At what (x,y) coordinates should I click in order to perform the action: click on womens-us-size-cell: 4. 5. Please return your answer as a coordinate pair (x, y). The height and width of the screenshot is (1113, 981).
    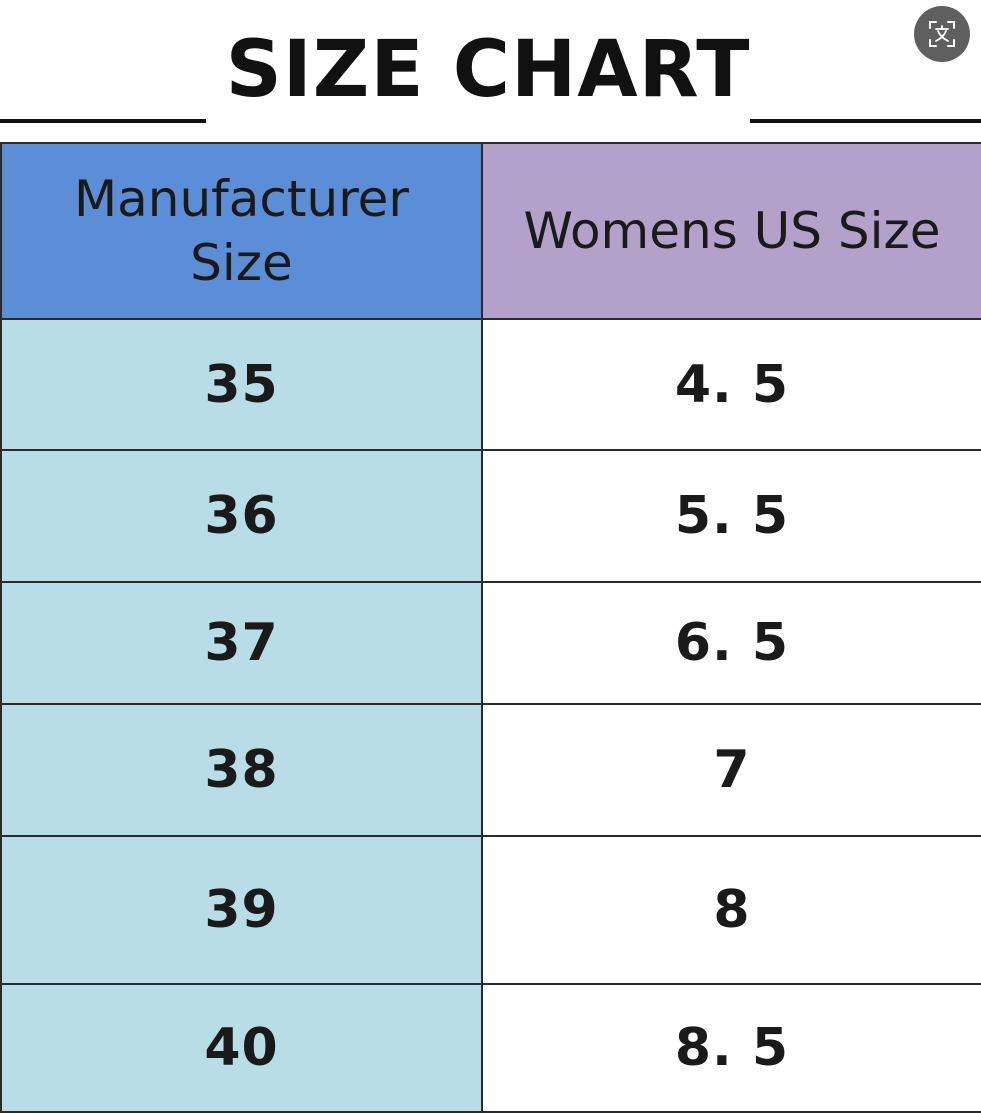
    Looking at the image, I should click on (731, 384).